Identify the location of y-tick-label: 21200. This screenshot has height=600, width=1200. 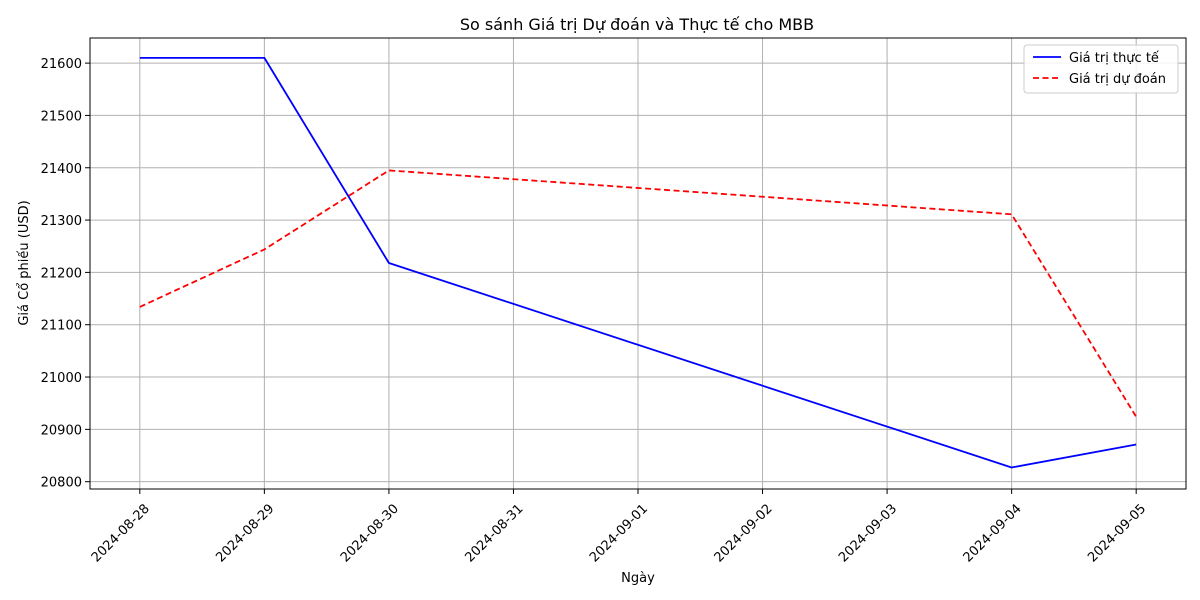
(61, 273).